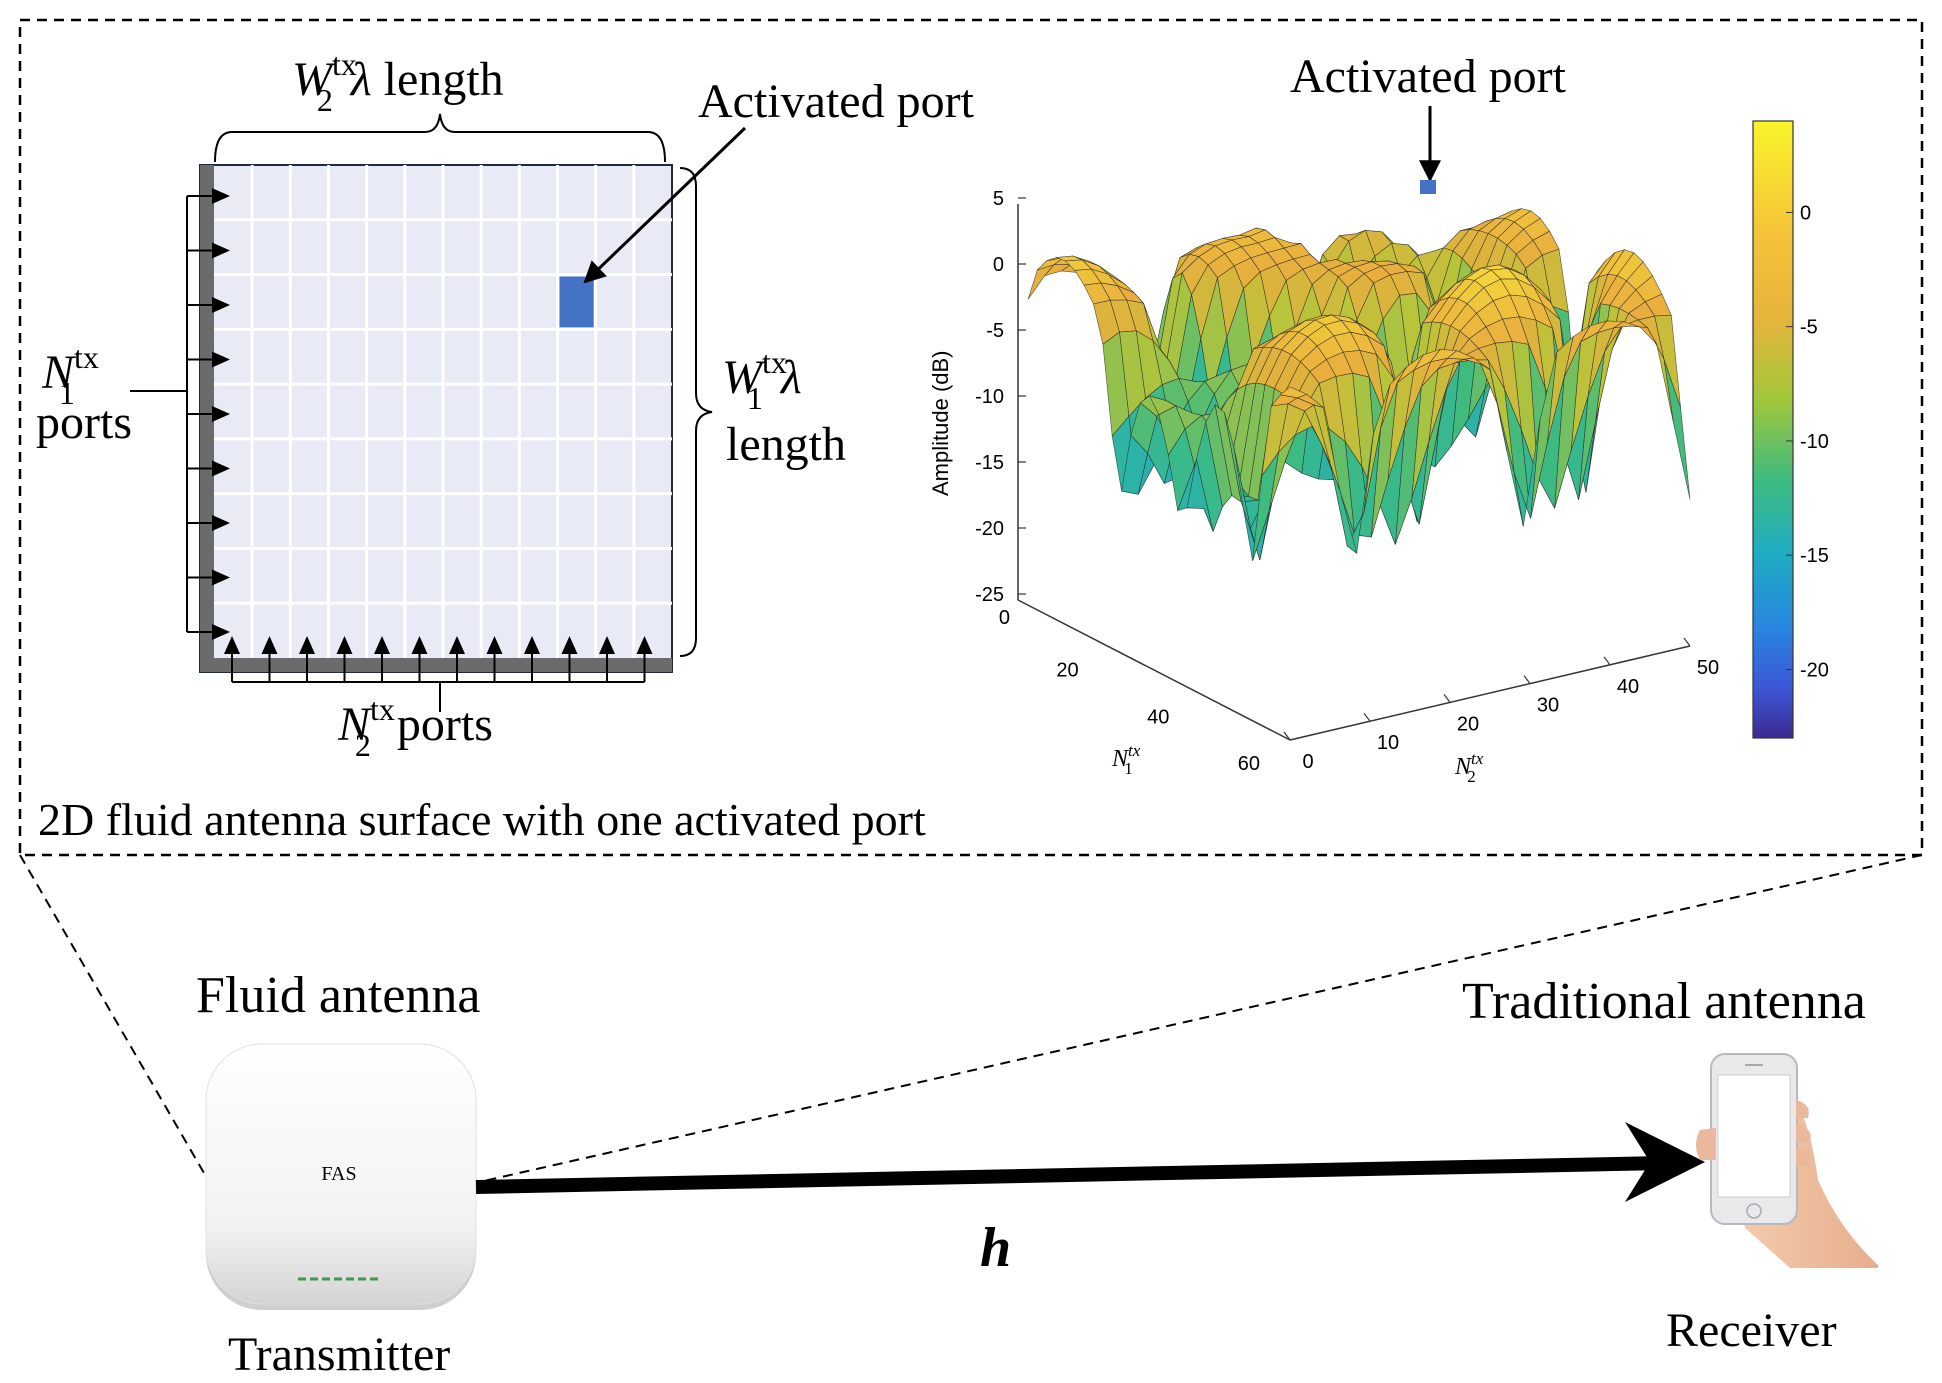 The width and height of the screenshot is (1942, 1383). I want to click on y-tick-label: 30, so click(1548, 706).